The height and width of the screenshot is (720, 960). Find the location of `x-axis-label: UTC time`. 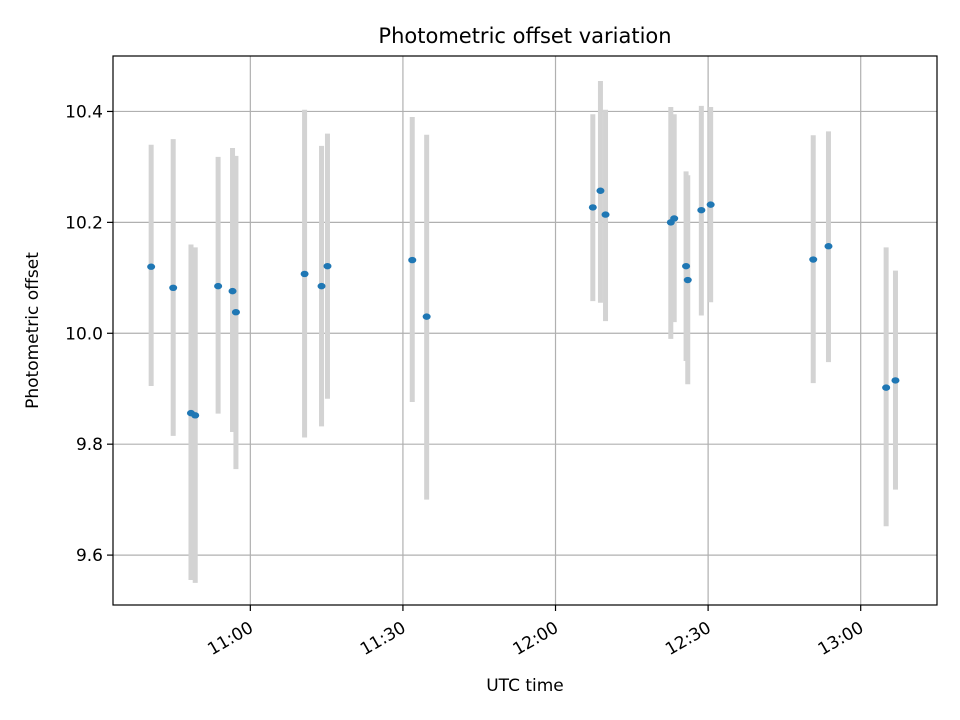

x-axis-label: UTC time is located at coordinates (525, 686).